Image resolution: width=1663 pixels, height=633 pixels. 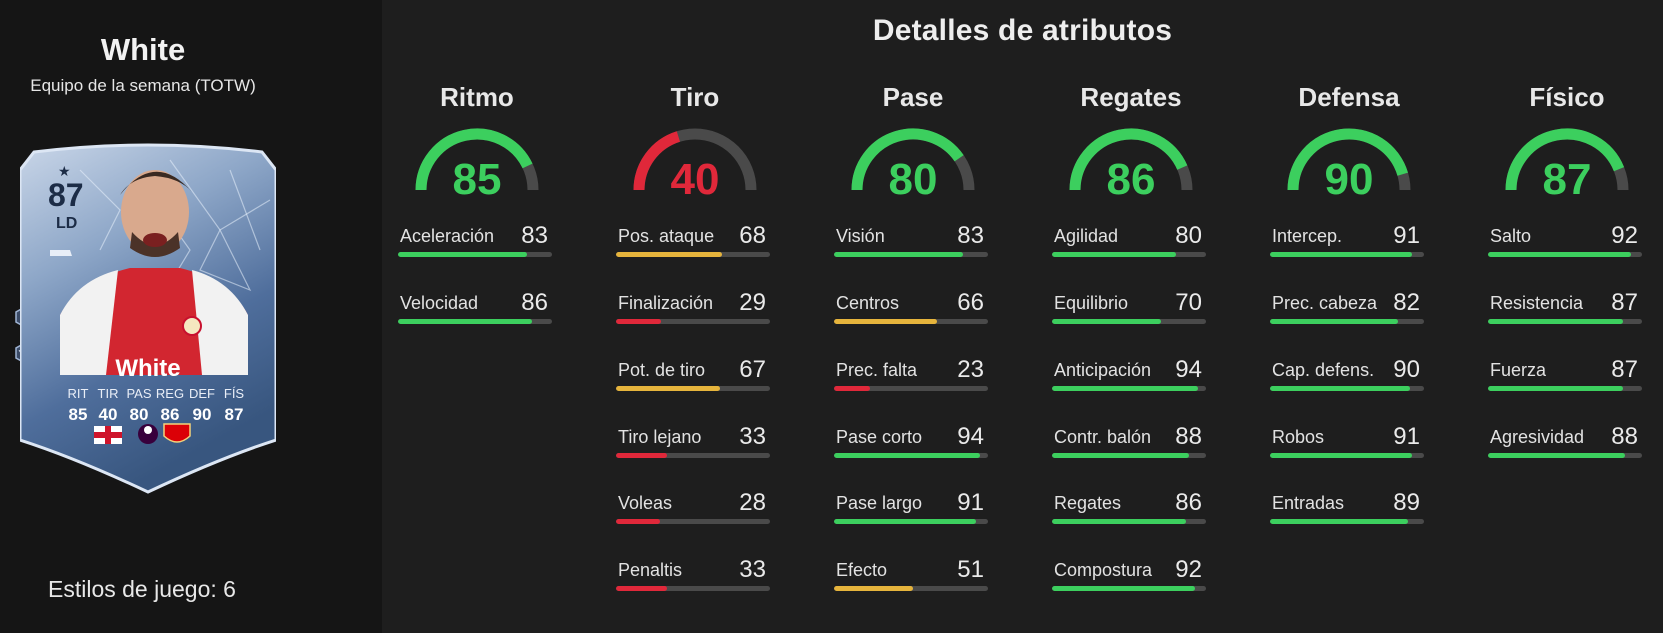 What do you see at coordinates (666, 236) in the screenshot?
I see `stat-label: Pos. ataque` at bounding box center [666, 236].